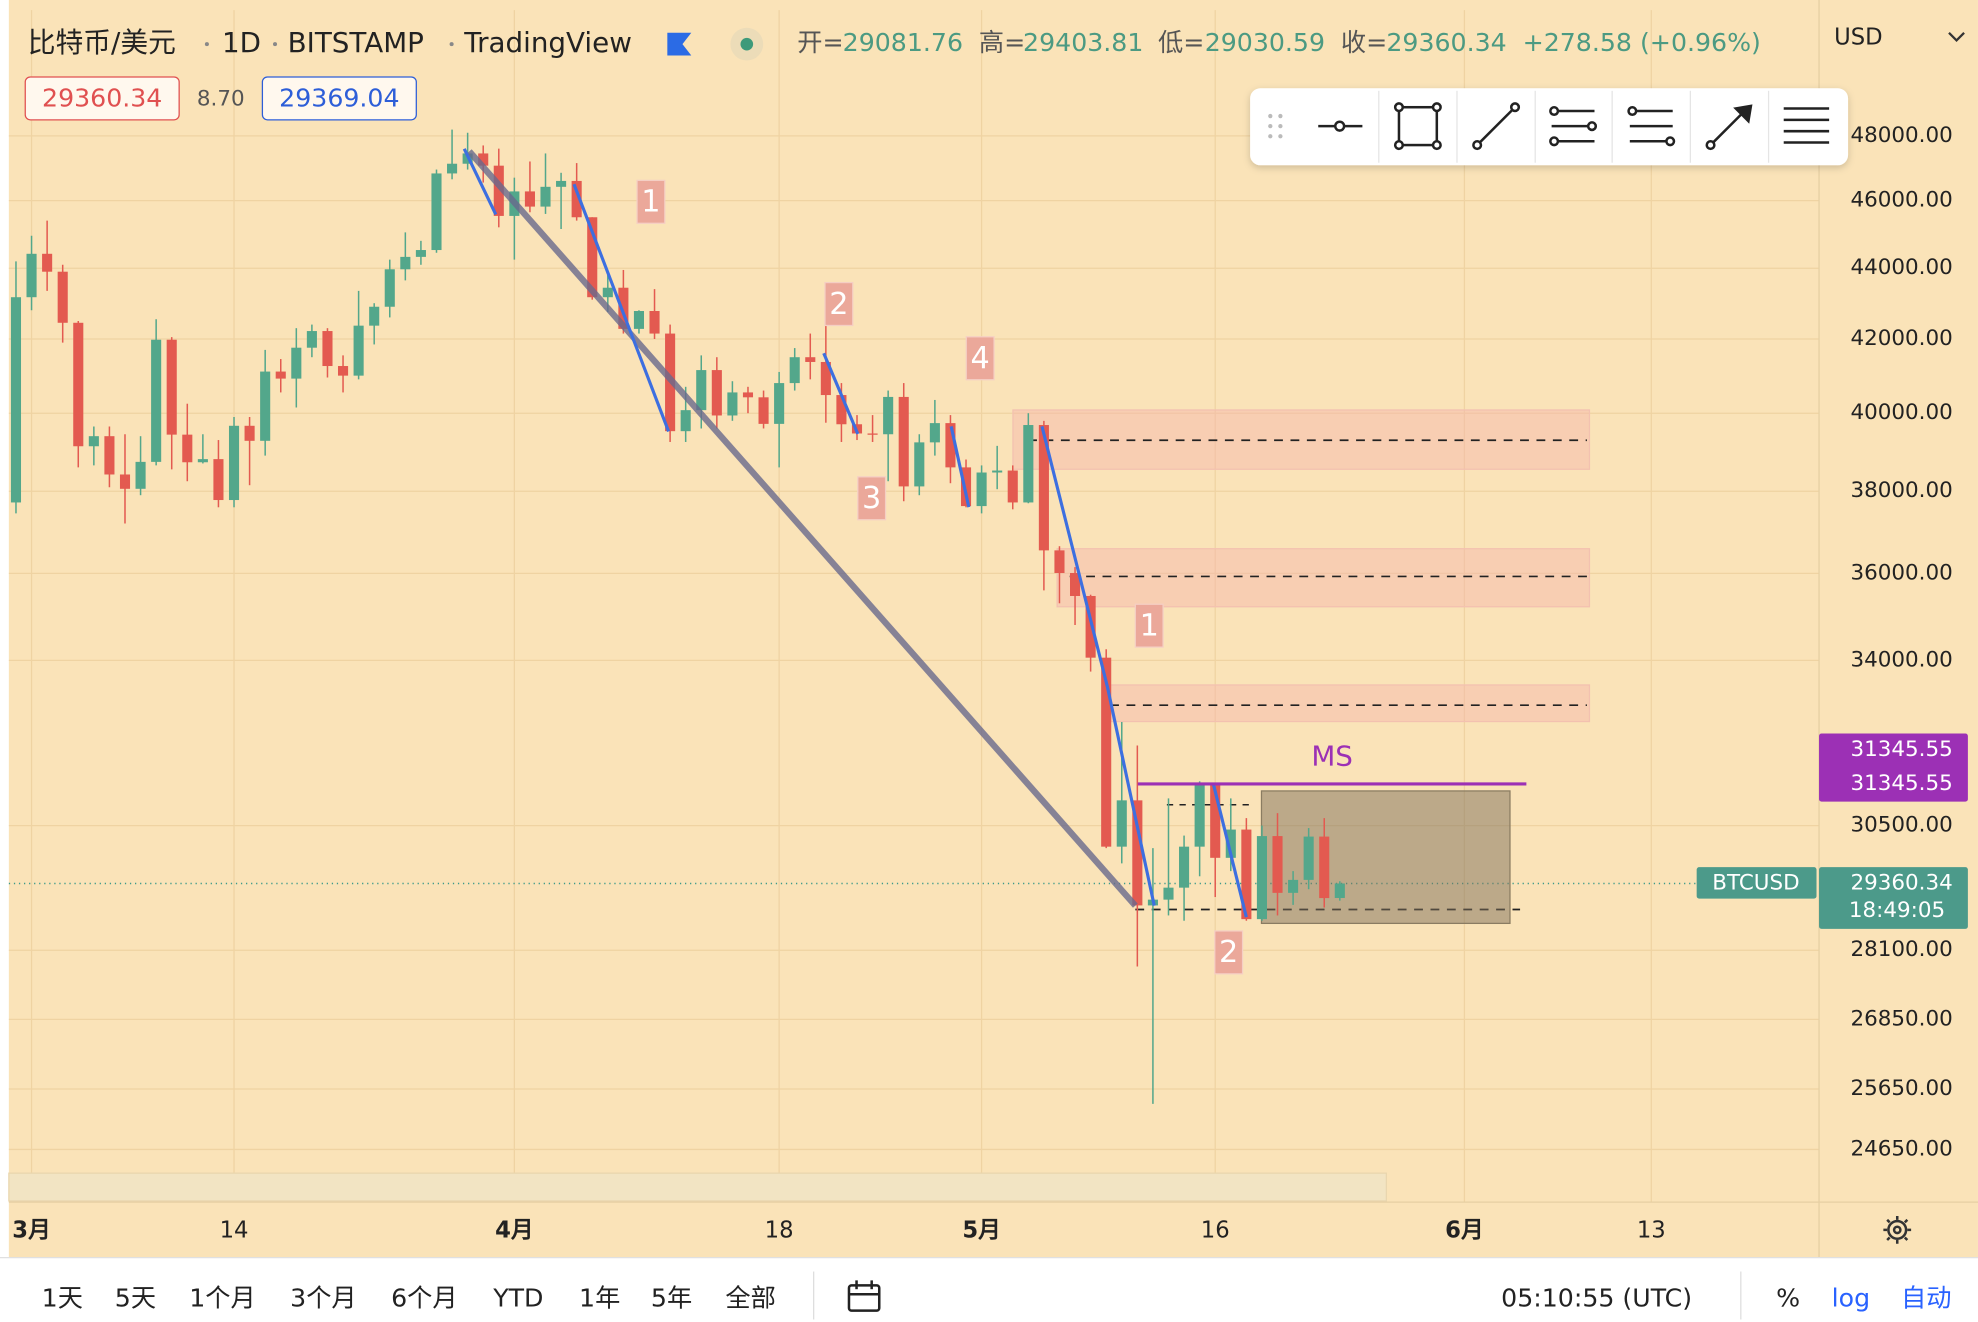  What do you see at coordinates (1956, 36) in the screenshot?
I see `currency-chevron` at bounding box center [1956, 36].